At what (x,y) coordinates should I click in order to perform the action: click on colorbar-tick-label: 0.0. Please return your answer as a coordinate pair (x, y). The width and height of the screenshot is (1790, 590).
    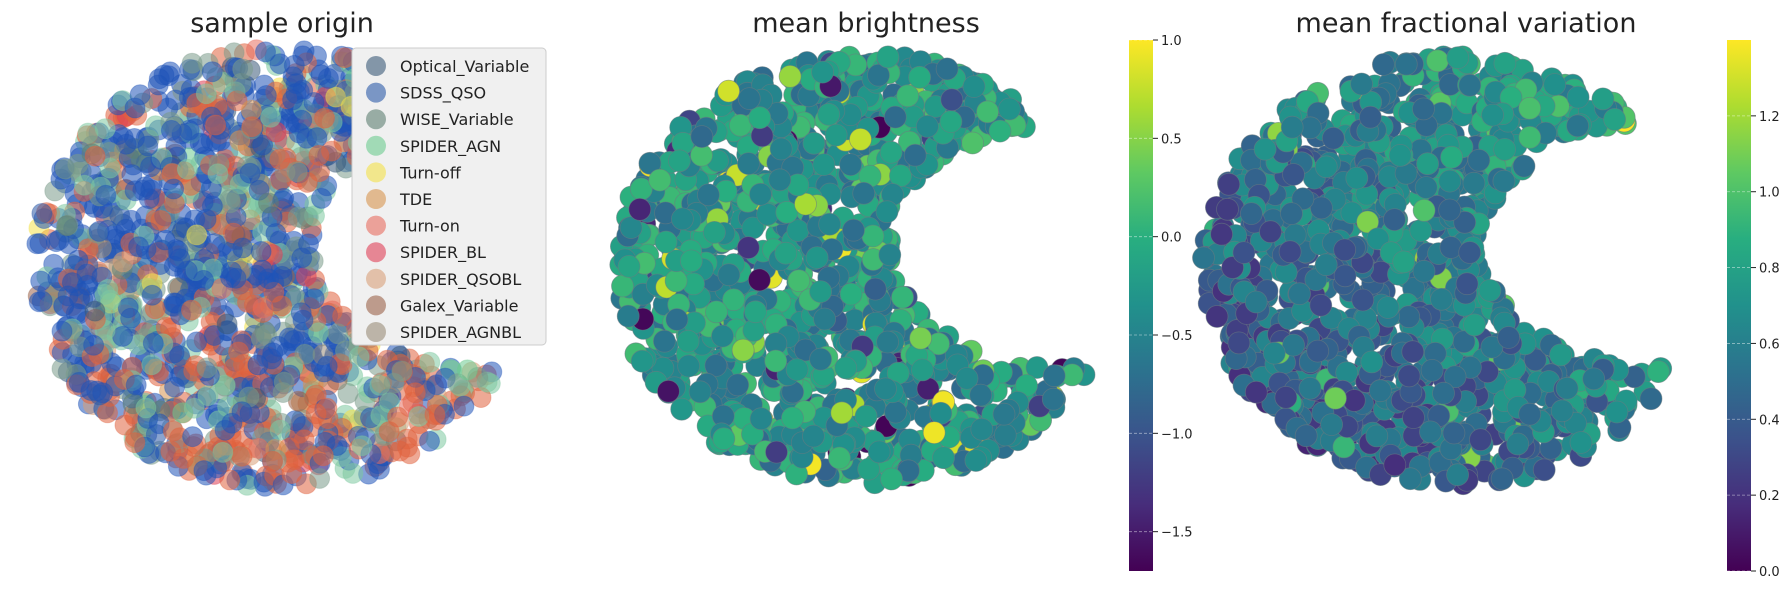
    Looking at the image, I should click on (1171, 238).